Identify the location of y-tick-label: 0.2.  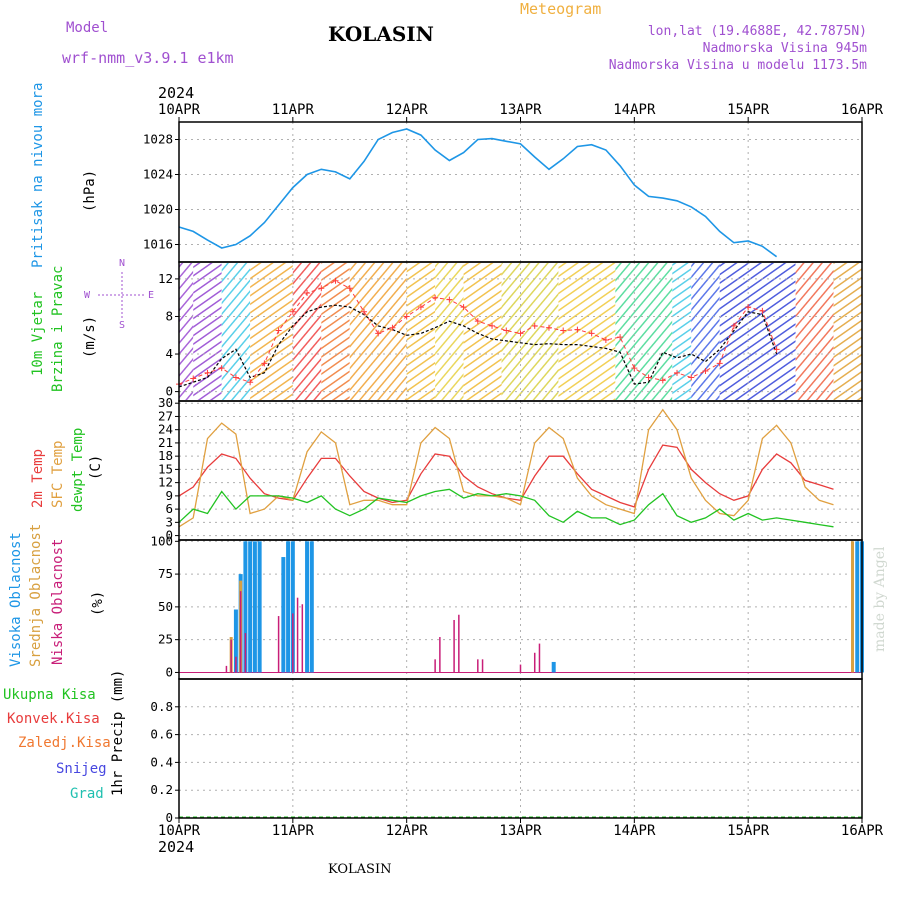
(161, 789).